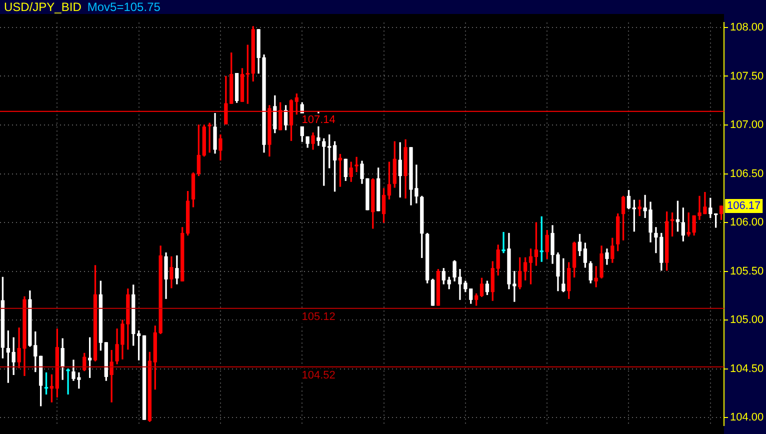 Image resolution: width=766 pixels, height=434 pixels. I want to click on chart-title: USD/JPY_BID, so click(43, 7).